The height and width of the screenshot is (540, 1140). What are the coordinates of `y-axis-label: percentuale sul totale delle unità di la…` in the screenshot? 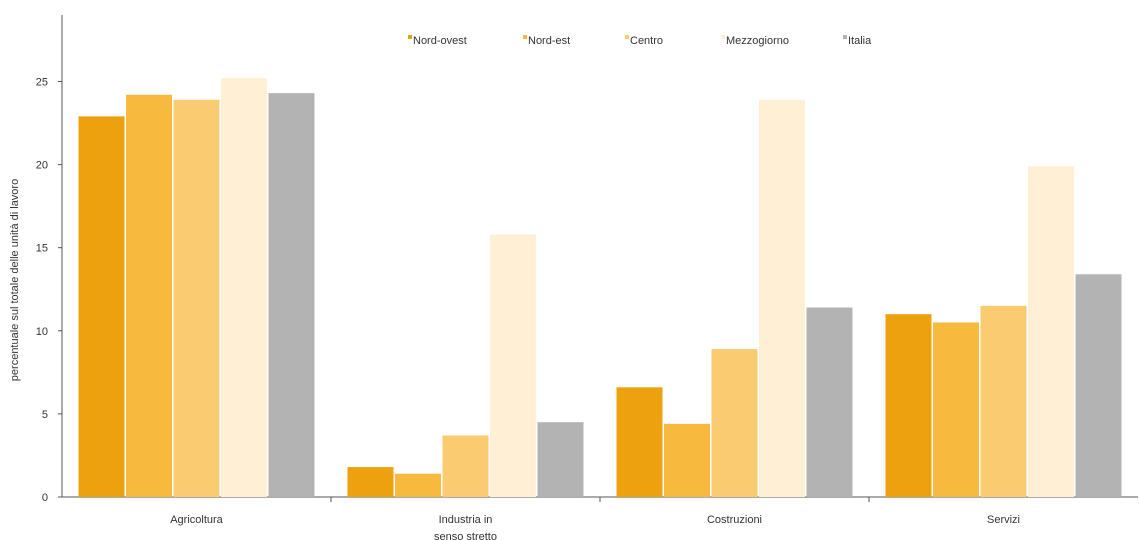 It's located at (15, 280).